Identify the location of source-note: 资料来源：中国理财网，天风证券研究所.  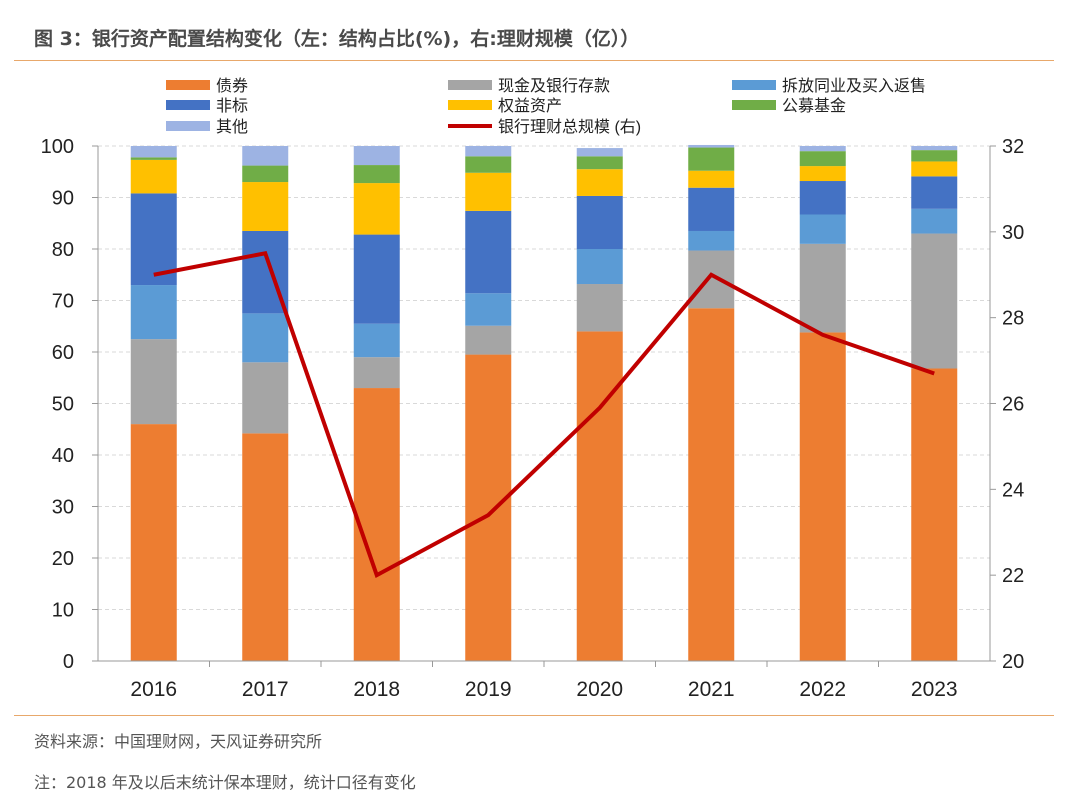
(178, 741).